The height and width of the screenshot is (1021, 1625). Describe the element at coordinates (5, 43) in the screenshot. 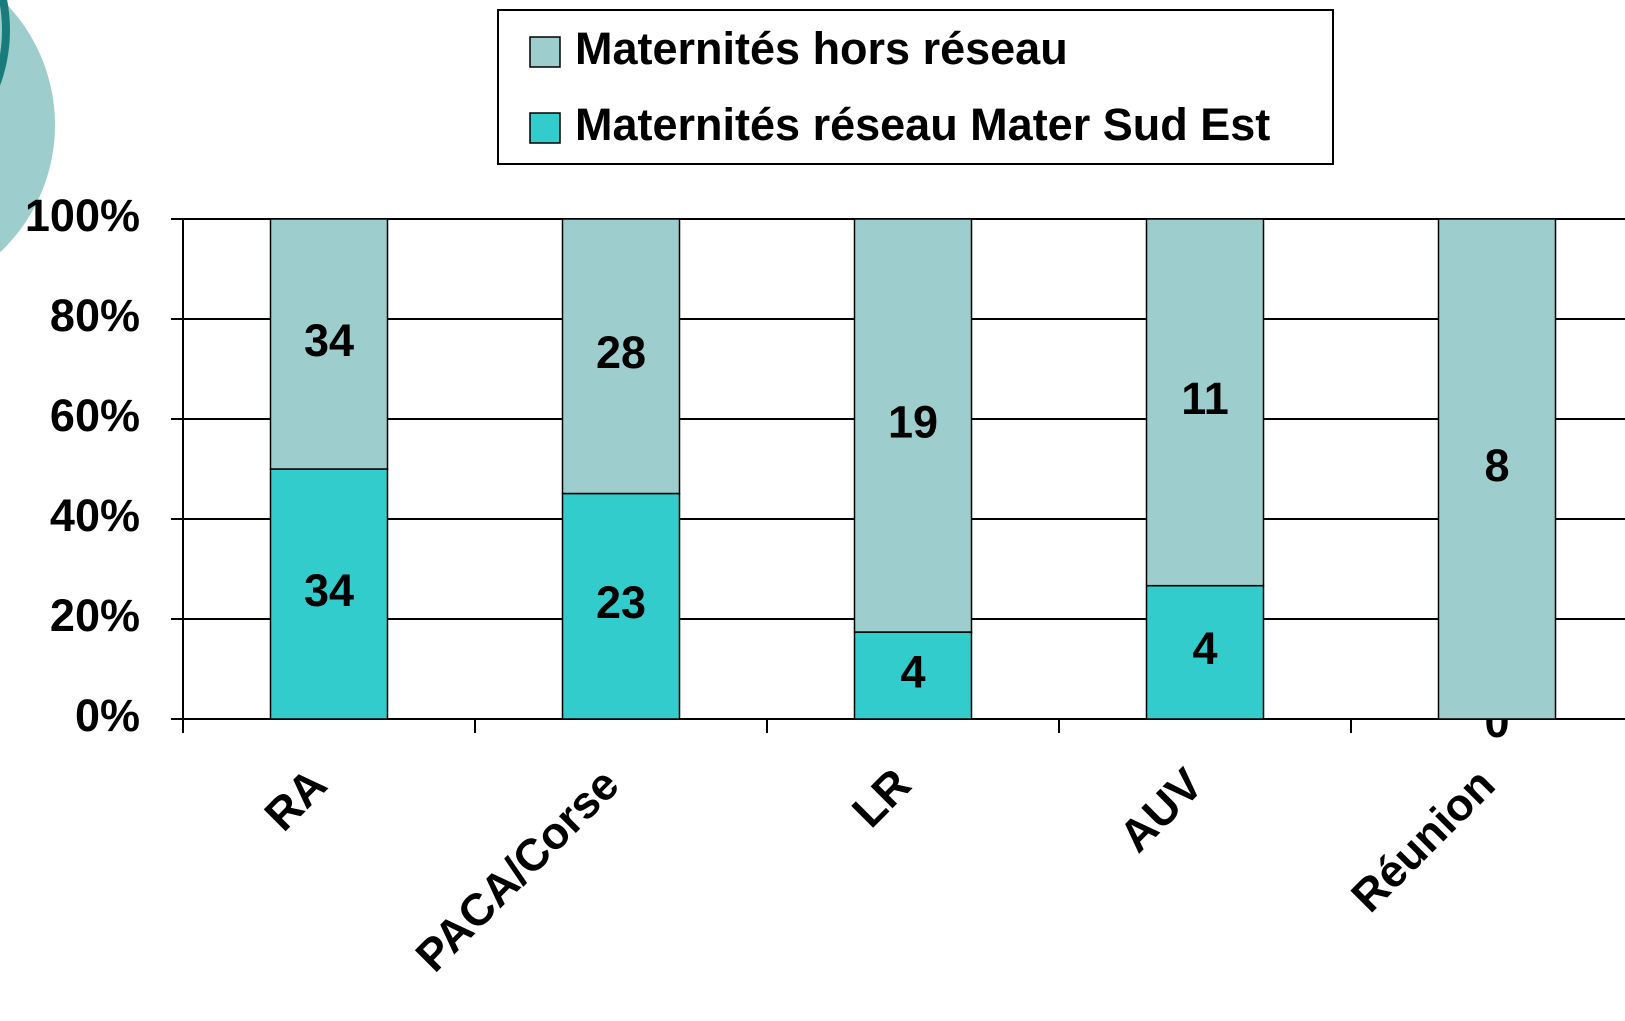

I see `decor-circle-dark` at that location.